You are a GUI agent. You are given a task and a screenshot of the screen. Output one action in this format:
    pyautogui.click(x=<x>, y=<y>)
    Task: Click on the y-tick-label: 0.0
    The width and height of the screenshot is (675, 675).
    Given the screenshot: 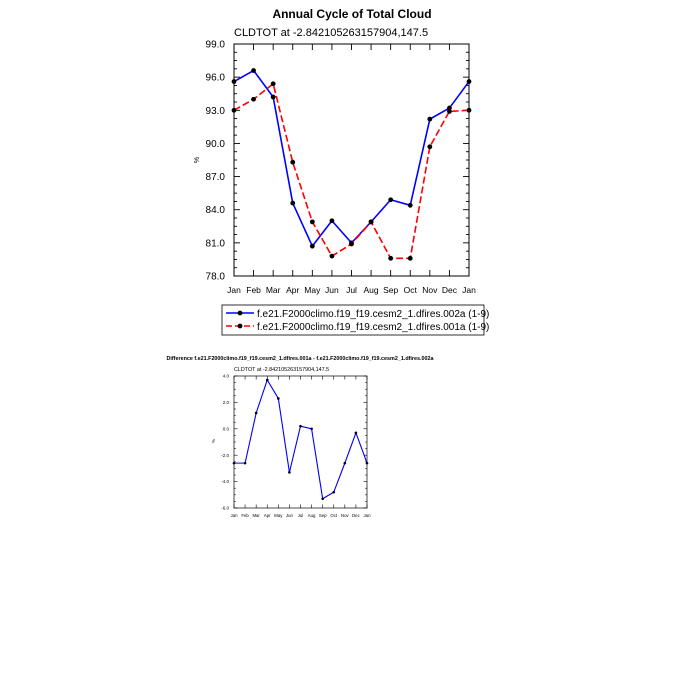 What is the action you would take?
    pyautogui.click(x=226, y=428)
    